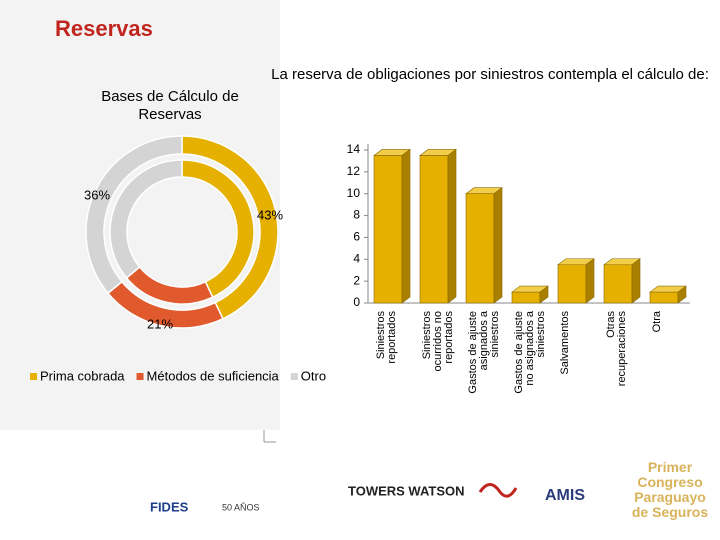 The image size is (720, 540). What do you see at coordinates (438, 341) in the screenshot?
I see `x-tick-label: Siniestros ocurridos no reportados` at bounding box center [438, 341].